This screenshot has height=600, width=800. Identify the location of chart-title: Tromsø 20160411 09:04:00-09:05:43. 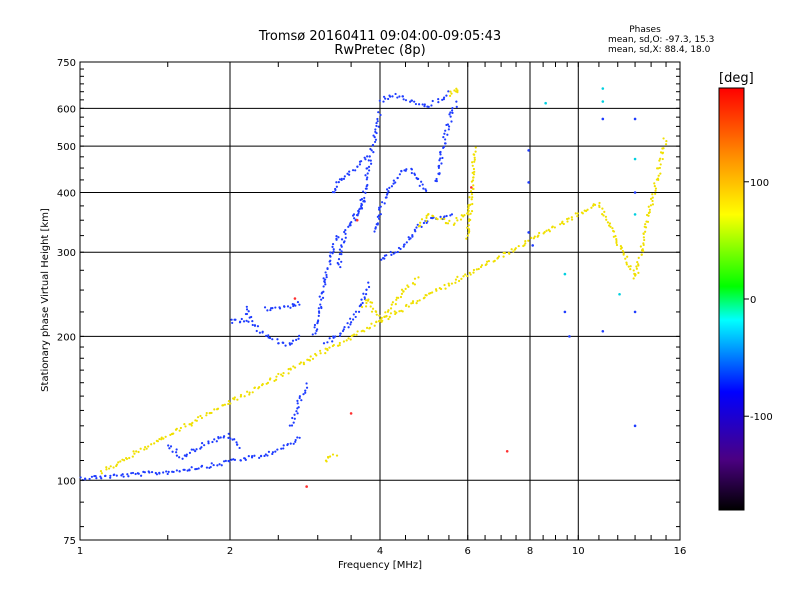
(379, 36).